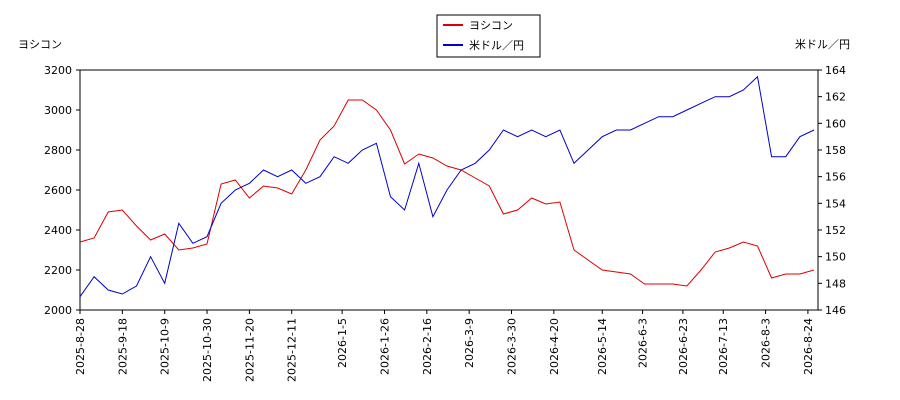 This screenshot has height=400, width=900. I want to click on y2-tick-label: 154, so click(835, 203).